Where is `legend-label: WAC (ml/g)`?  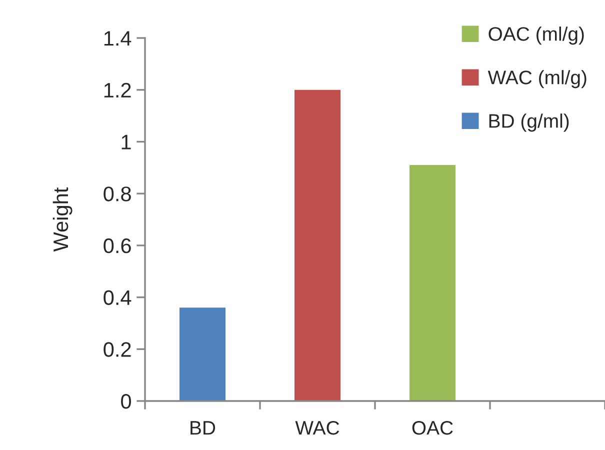 legend-label: WAC (ml/g) is located at coordinates (537, 79).